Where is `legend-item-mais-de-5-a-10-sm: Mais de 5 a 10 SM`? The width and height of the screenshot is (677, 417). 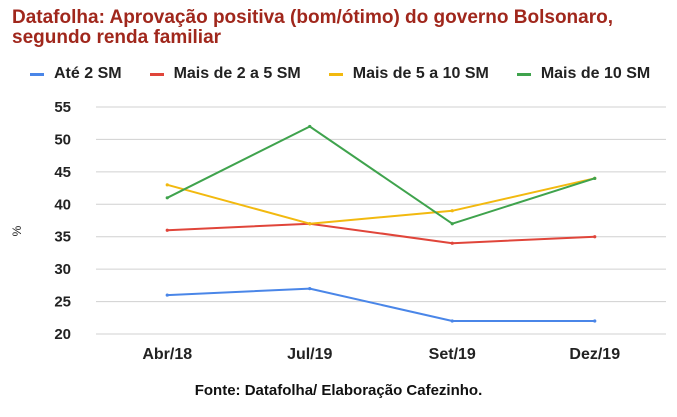 legend-item-mais-de-5-a-10-sm: Mais de 5 a 10 SM is located at coordinates (408, 74).